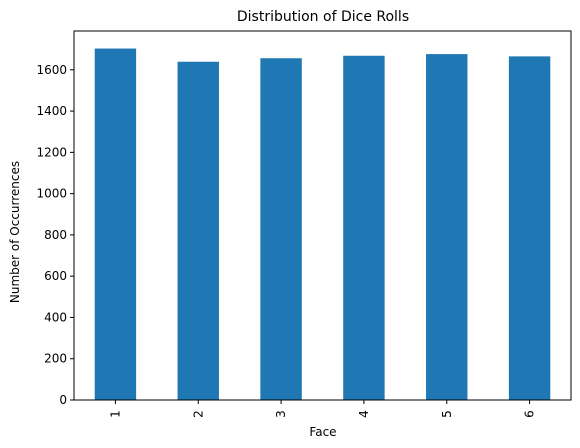  Describe the element at coordinates (55, 276) in the screenshot. I see `y-tick-label: 600` at that location.